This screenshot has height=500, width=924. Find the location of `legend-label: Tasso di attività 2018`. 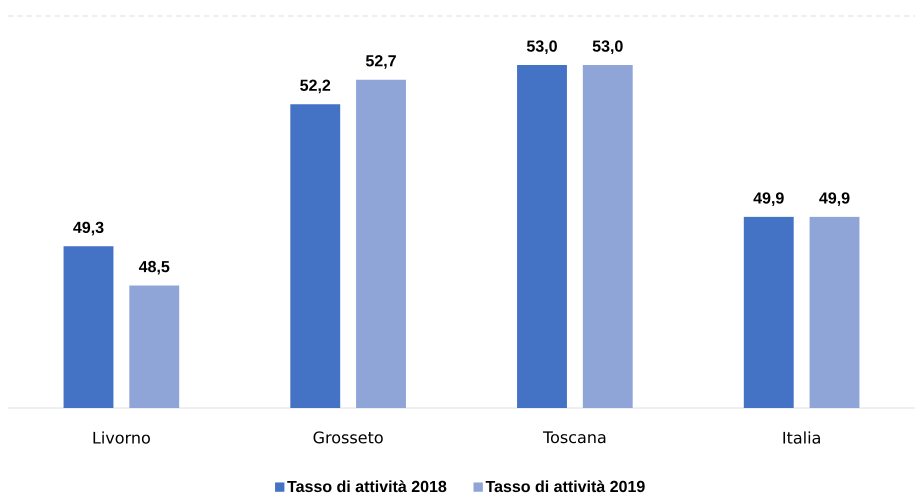

legend-label: Tasso di attività 2018 is located at coordinates (366, 486).